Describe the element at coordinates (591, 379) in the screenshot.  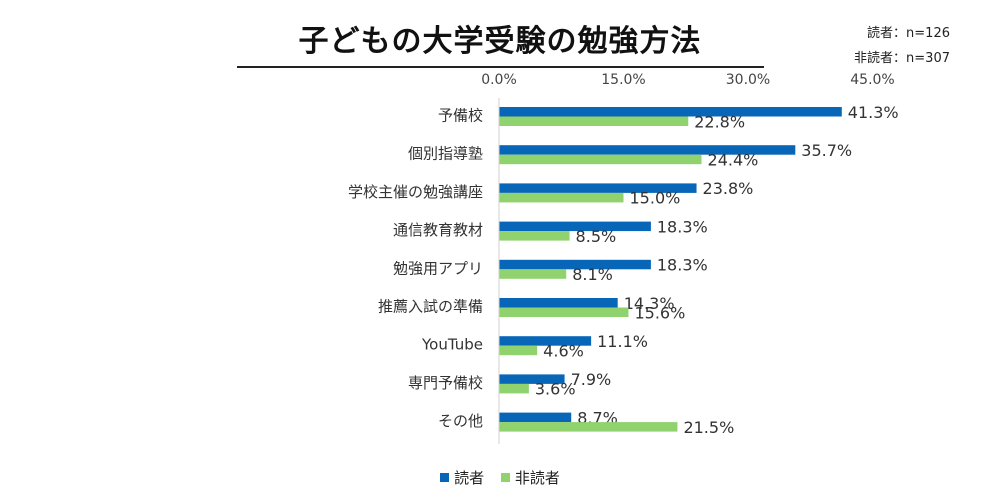
I see `data-label-readers: 7.9%` at that location.